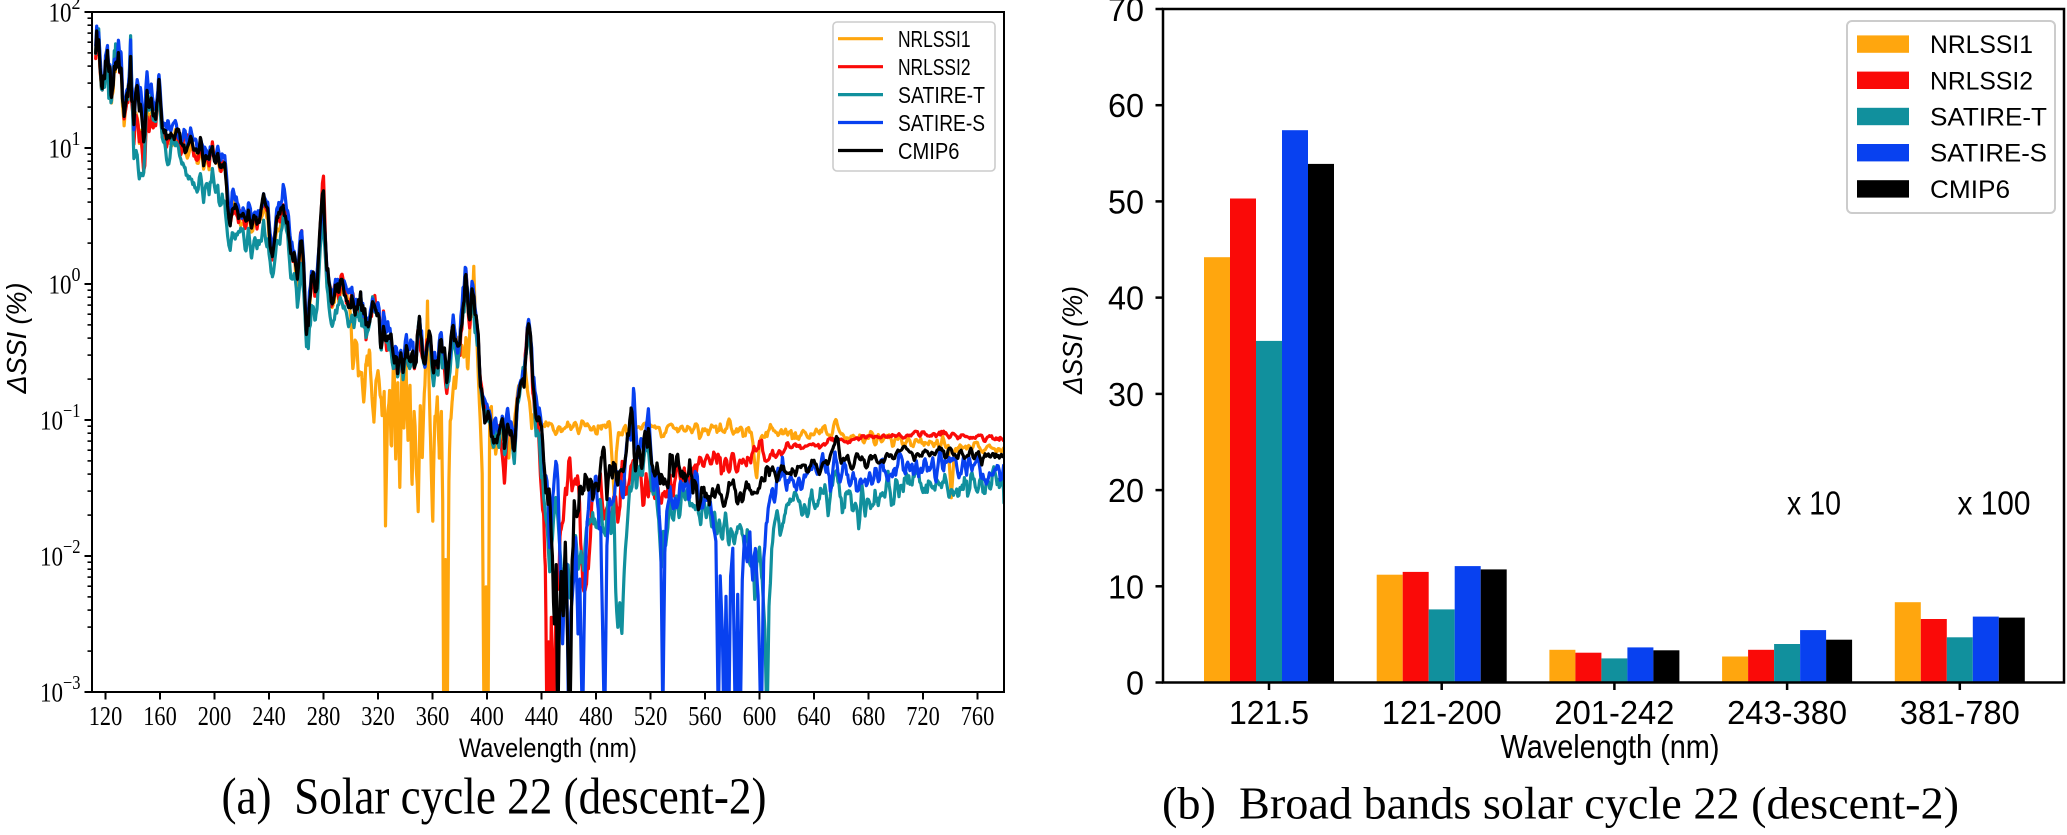 The width and height of the screenshot is (2067, 835). Describe the element at coordinates (760, 715) in the screenshot. I see `svg-text: 600` at that location.